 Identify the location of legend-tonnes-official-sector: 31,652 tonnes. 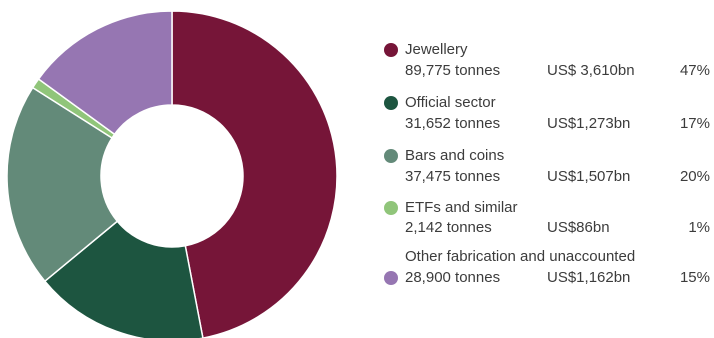
(453, 123).